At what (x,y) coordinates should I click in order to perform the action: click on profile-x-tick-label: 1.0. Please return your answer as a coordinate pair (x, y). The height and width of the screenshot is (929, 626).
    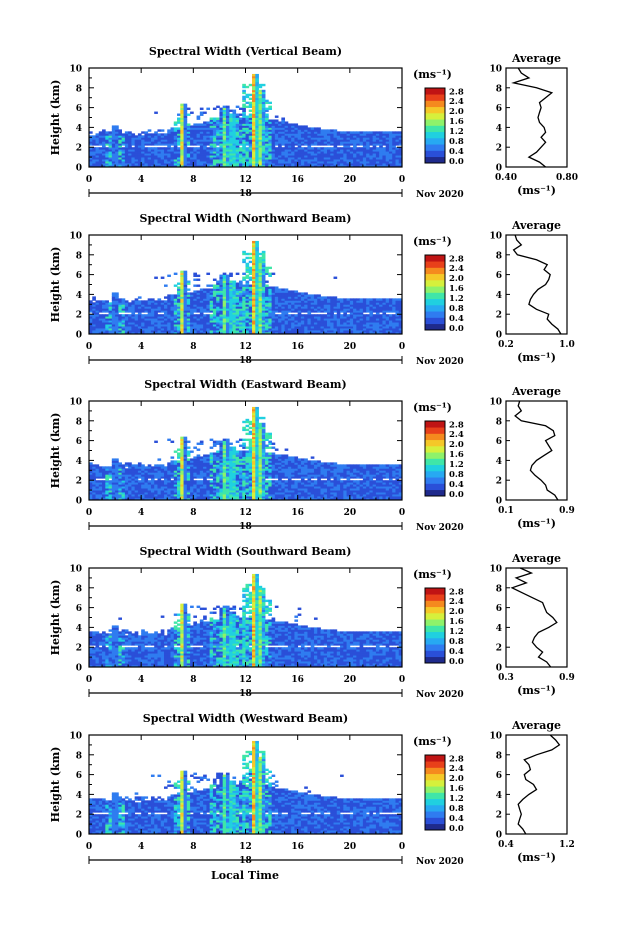
    Looking at the image, I should click on (567, 345).